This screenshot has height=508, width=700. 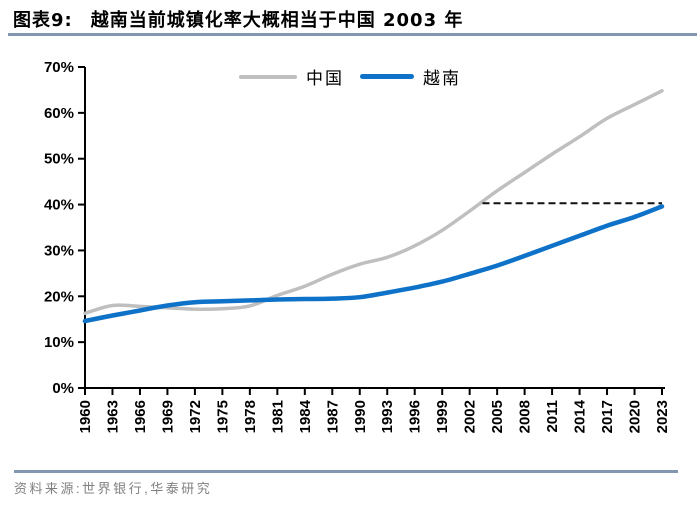 I want to click on x-axis-label: 1978, so click(x=250, y=416).